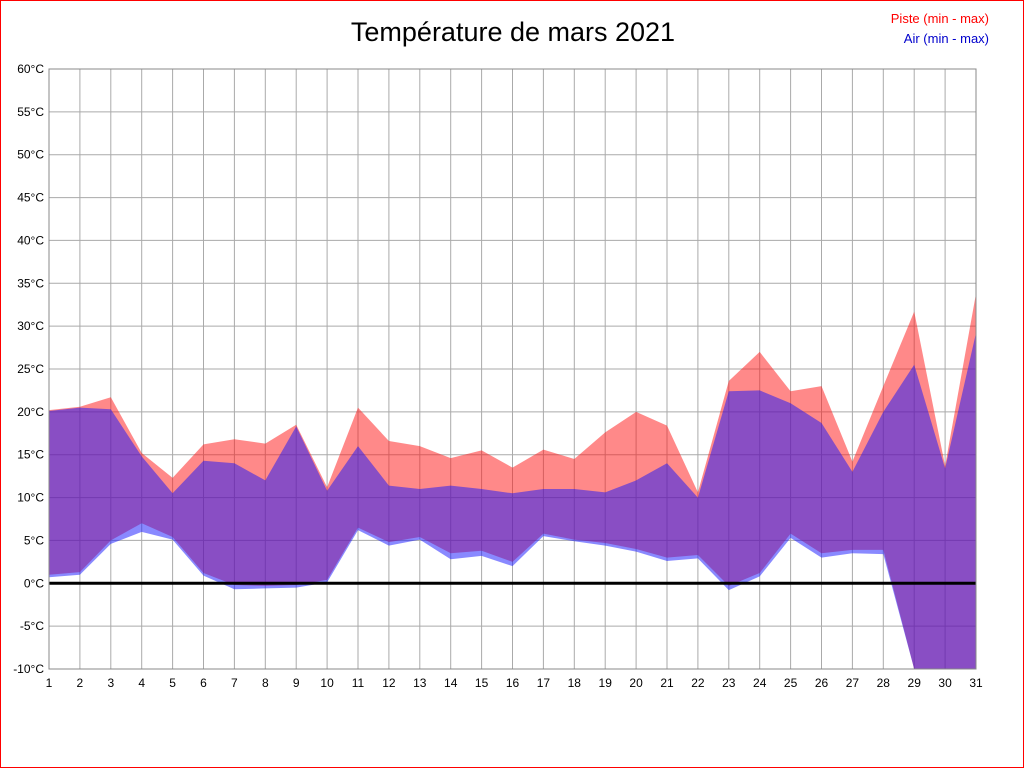 Image resolution: width=1024 pixels, height=768 pixels. What do you see at coordinates (482, 683) in the screenshot?
I see `svg-text: 15` at bounding box center [482, 683].